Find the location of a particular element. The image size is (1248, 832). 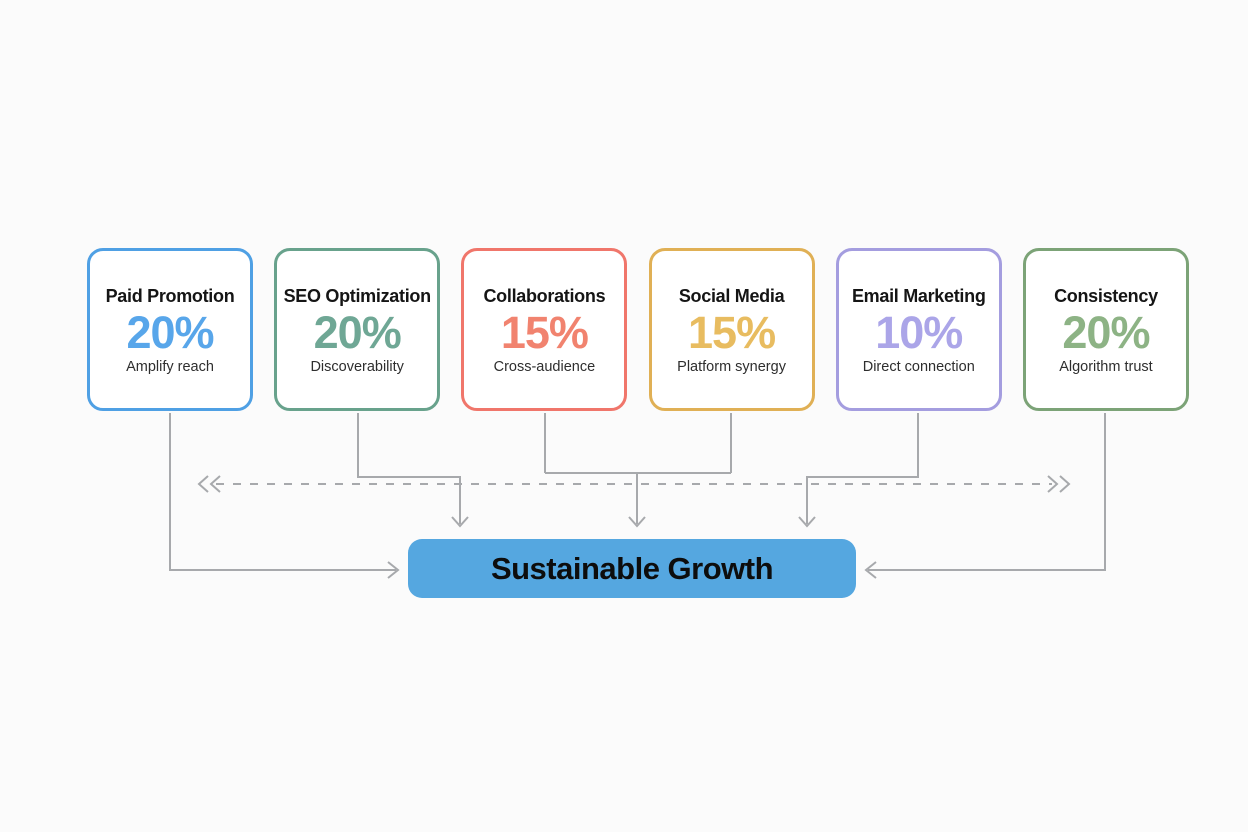

card-consistency: Consistency 20% Algorithm trust is located at coordinates (1105, 329).